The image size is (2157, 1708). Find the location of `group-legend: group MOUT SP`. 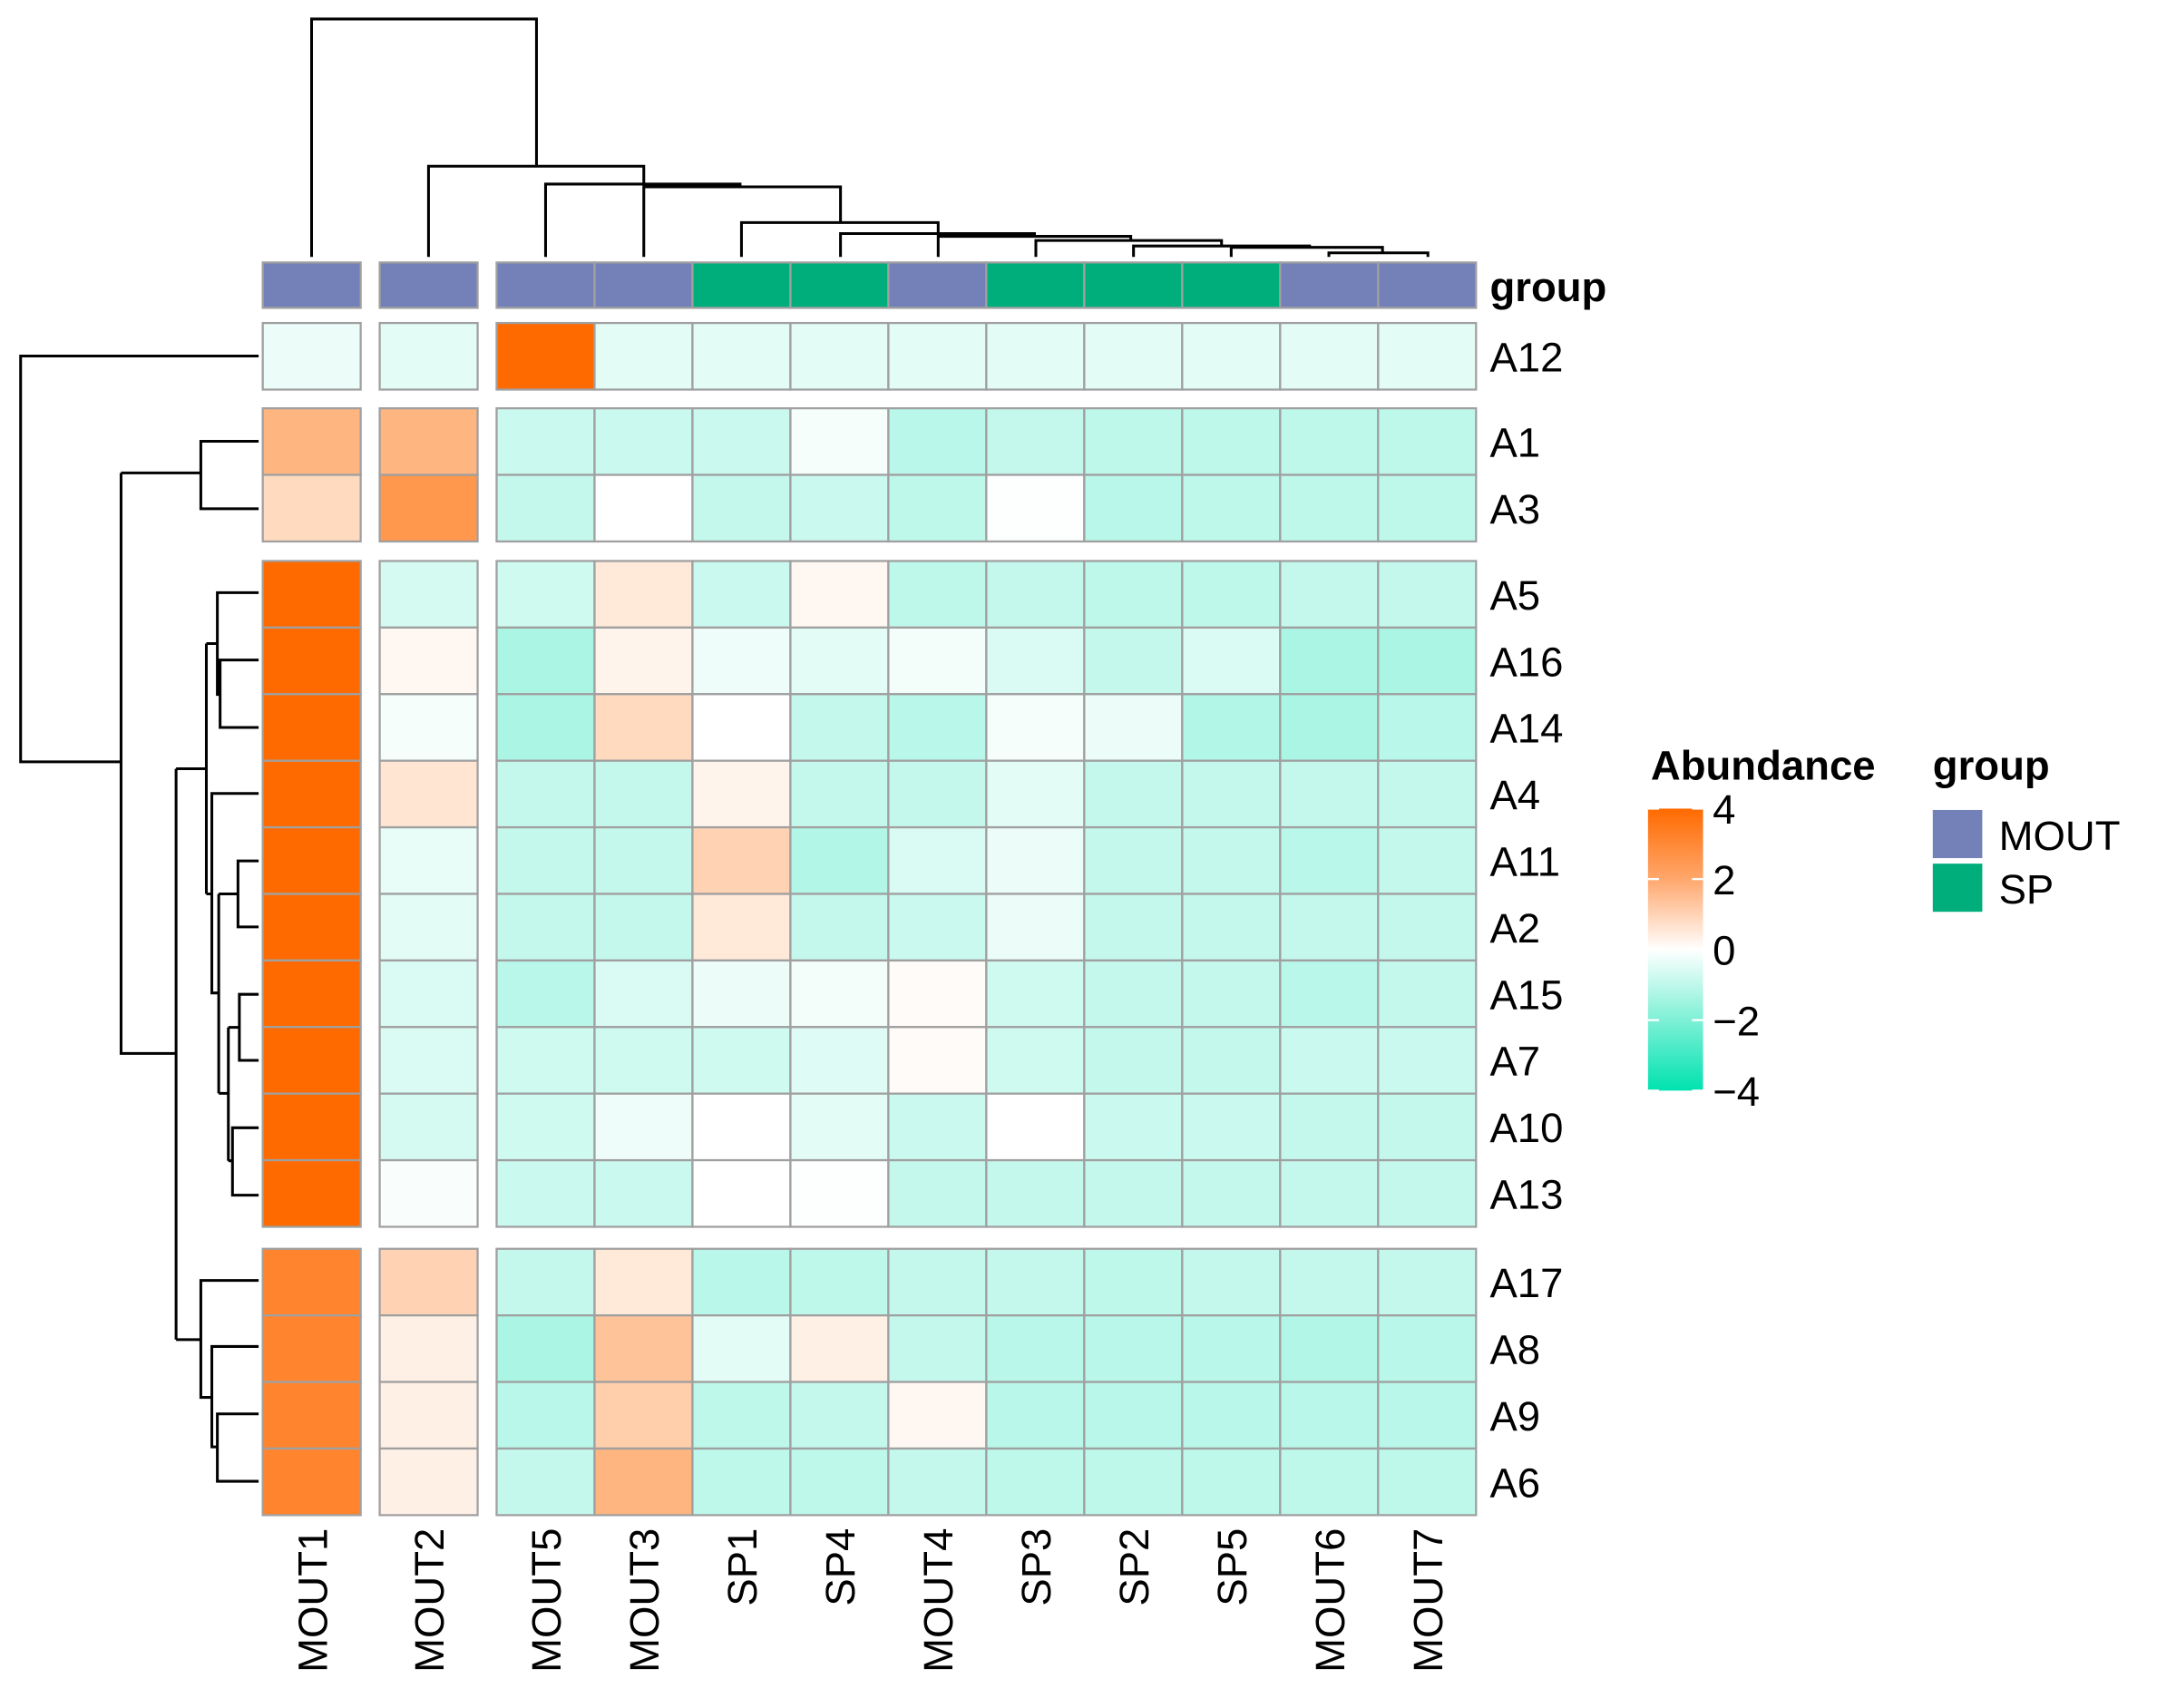

group-legend: group MOUT SP is located at coordinates (2027, 828).